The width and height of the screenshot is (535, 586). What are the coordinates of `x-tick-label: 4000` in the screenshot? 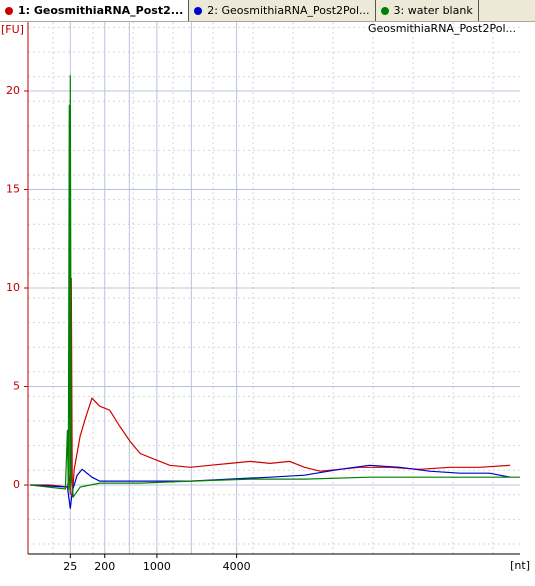 It's located at (237, 566).